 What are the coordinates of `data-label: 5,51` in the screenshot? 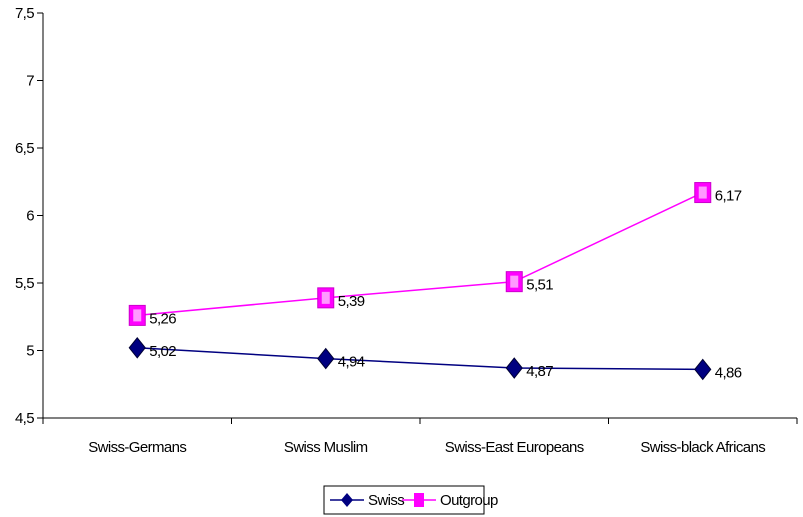 It's located at (539, 285).